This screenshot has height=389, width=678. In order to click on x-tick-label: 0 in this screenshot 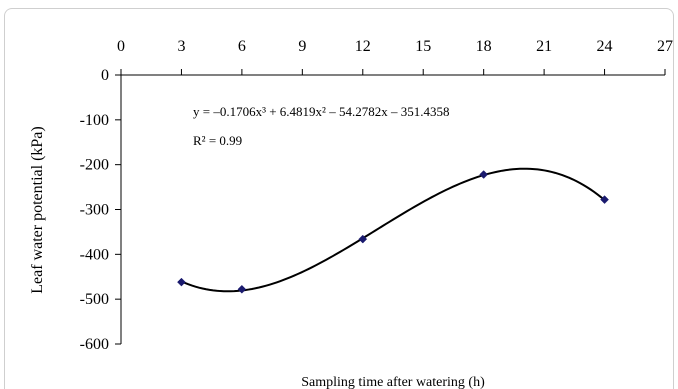, I will do `click(121, 46)`.